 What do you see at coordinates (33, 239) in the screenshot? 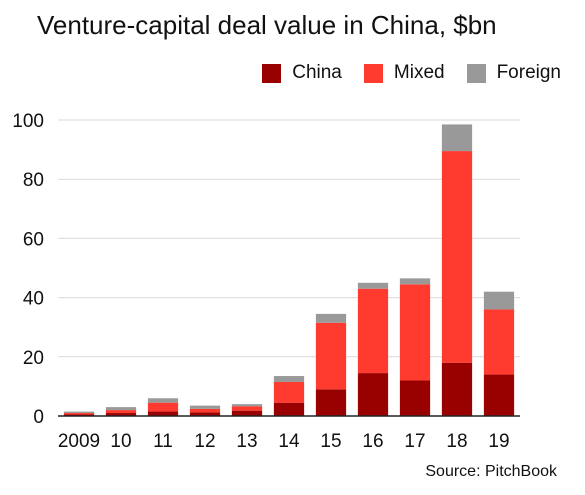
I see `y-tick-label: 60` at bounding box center [33, 239].